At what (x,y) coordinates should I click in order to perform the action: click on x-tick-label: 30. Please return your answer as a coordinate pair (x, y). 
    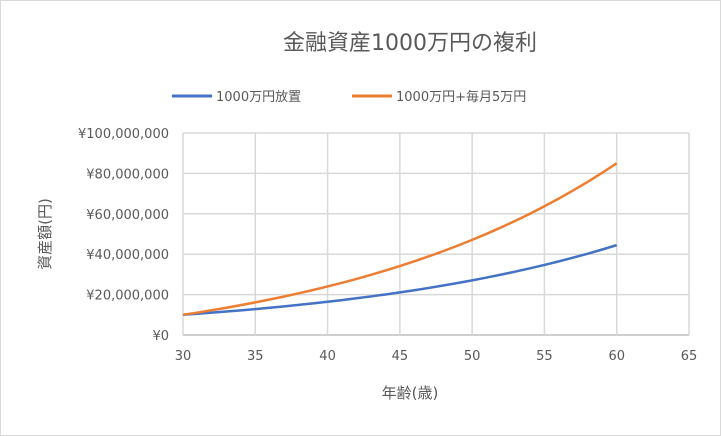
    Looking at the image, I should click on (183, 356).